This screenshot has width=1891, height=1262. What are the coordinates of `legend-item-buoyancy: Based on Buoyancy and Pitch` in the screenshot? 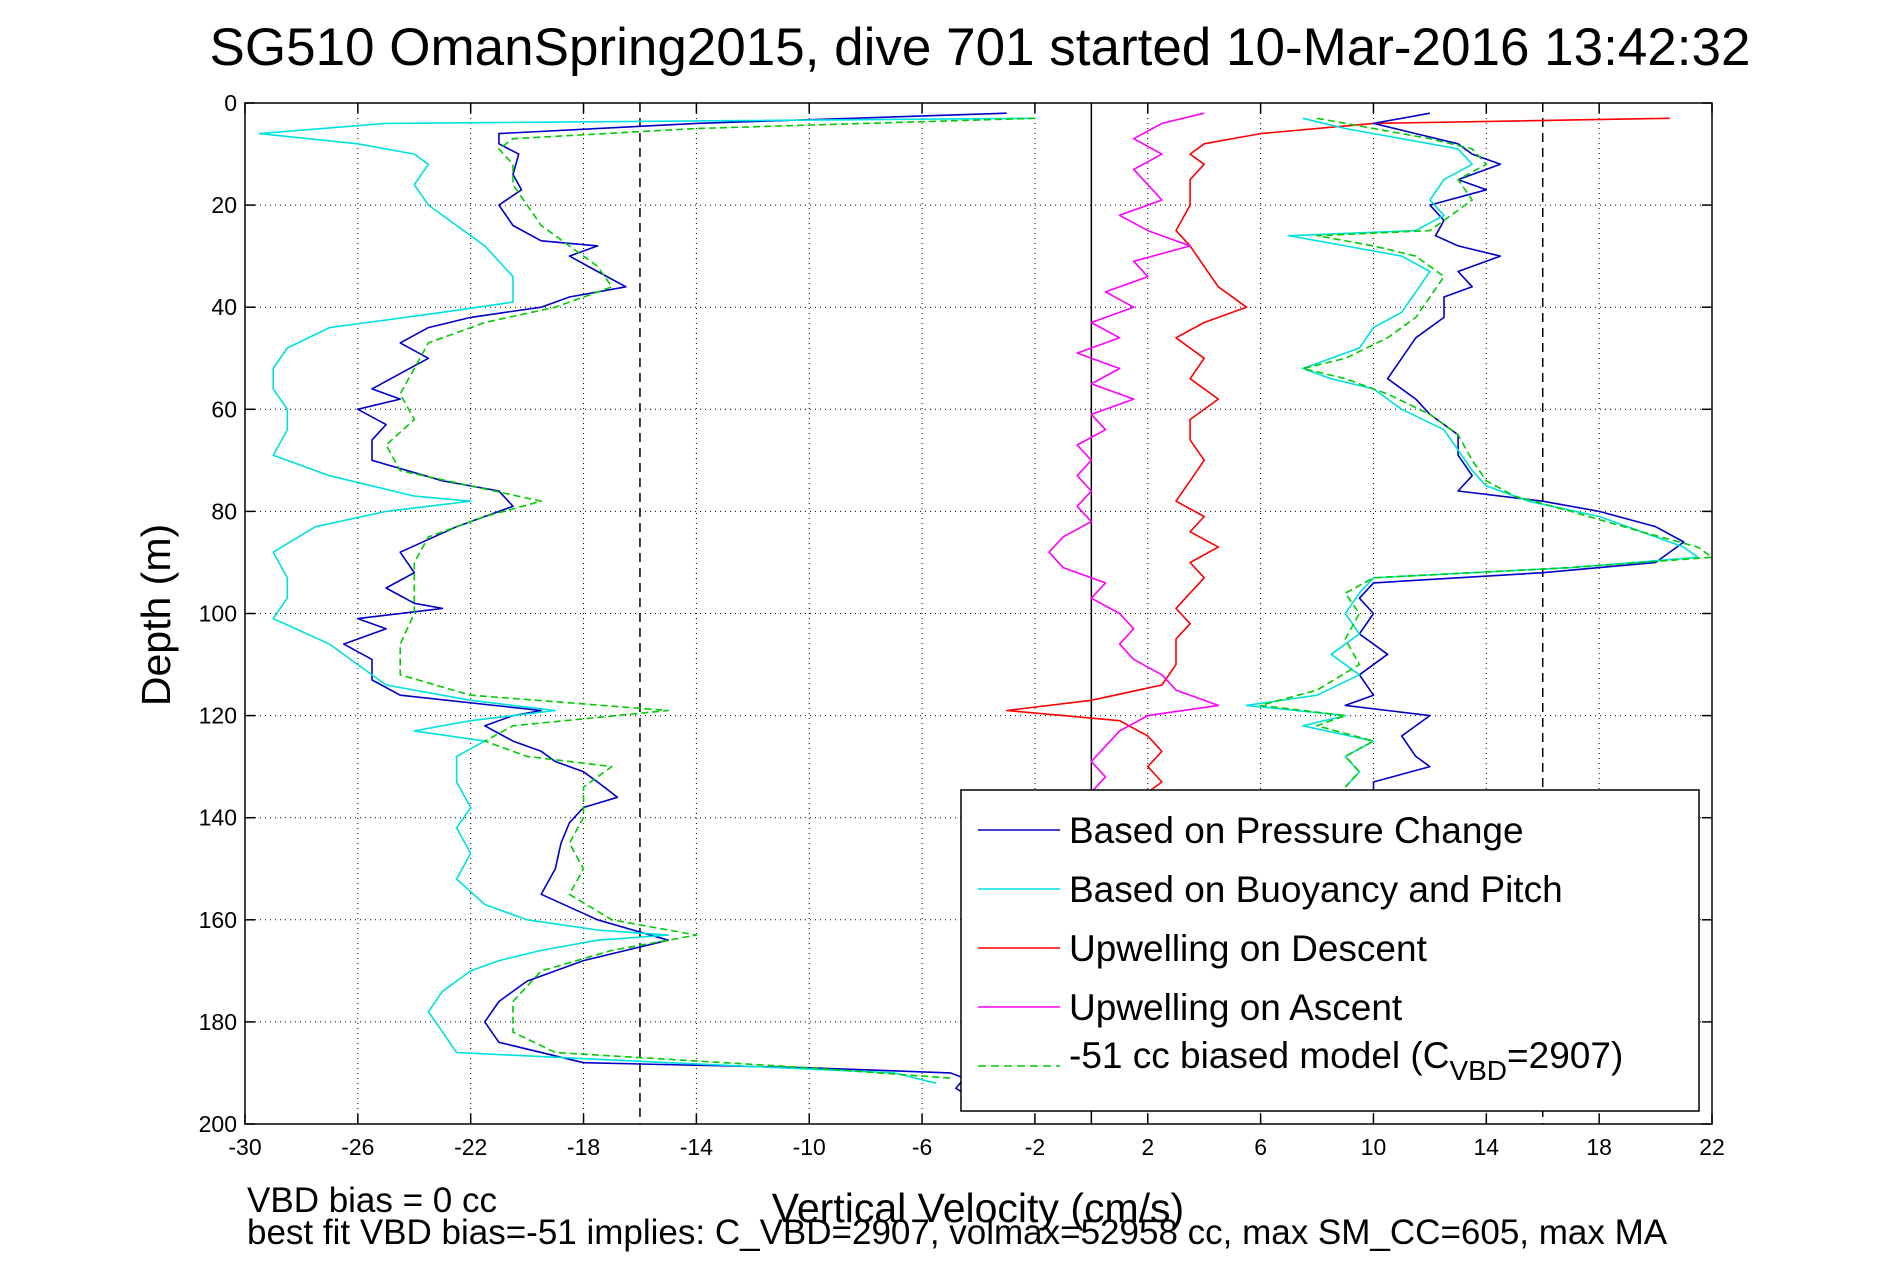 It's located at (1270, 889).